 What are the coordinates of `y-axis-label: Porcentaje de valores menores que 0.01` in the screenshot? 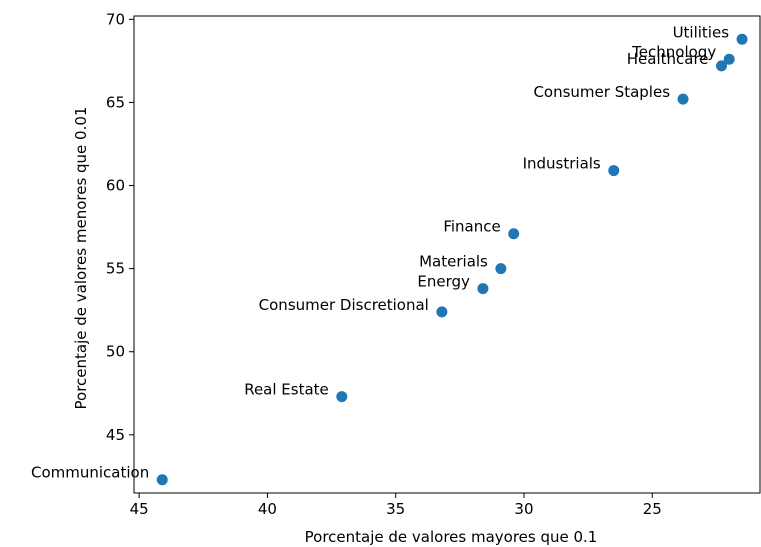 It's located at (81, 258).